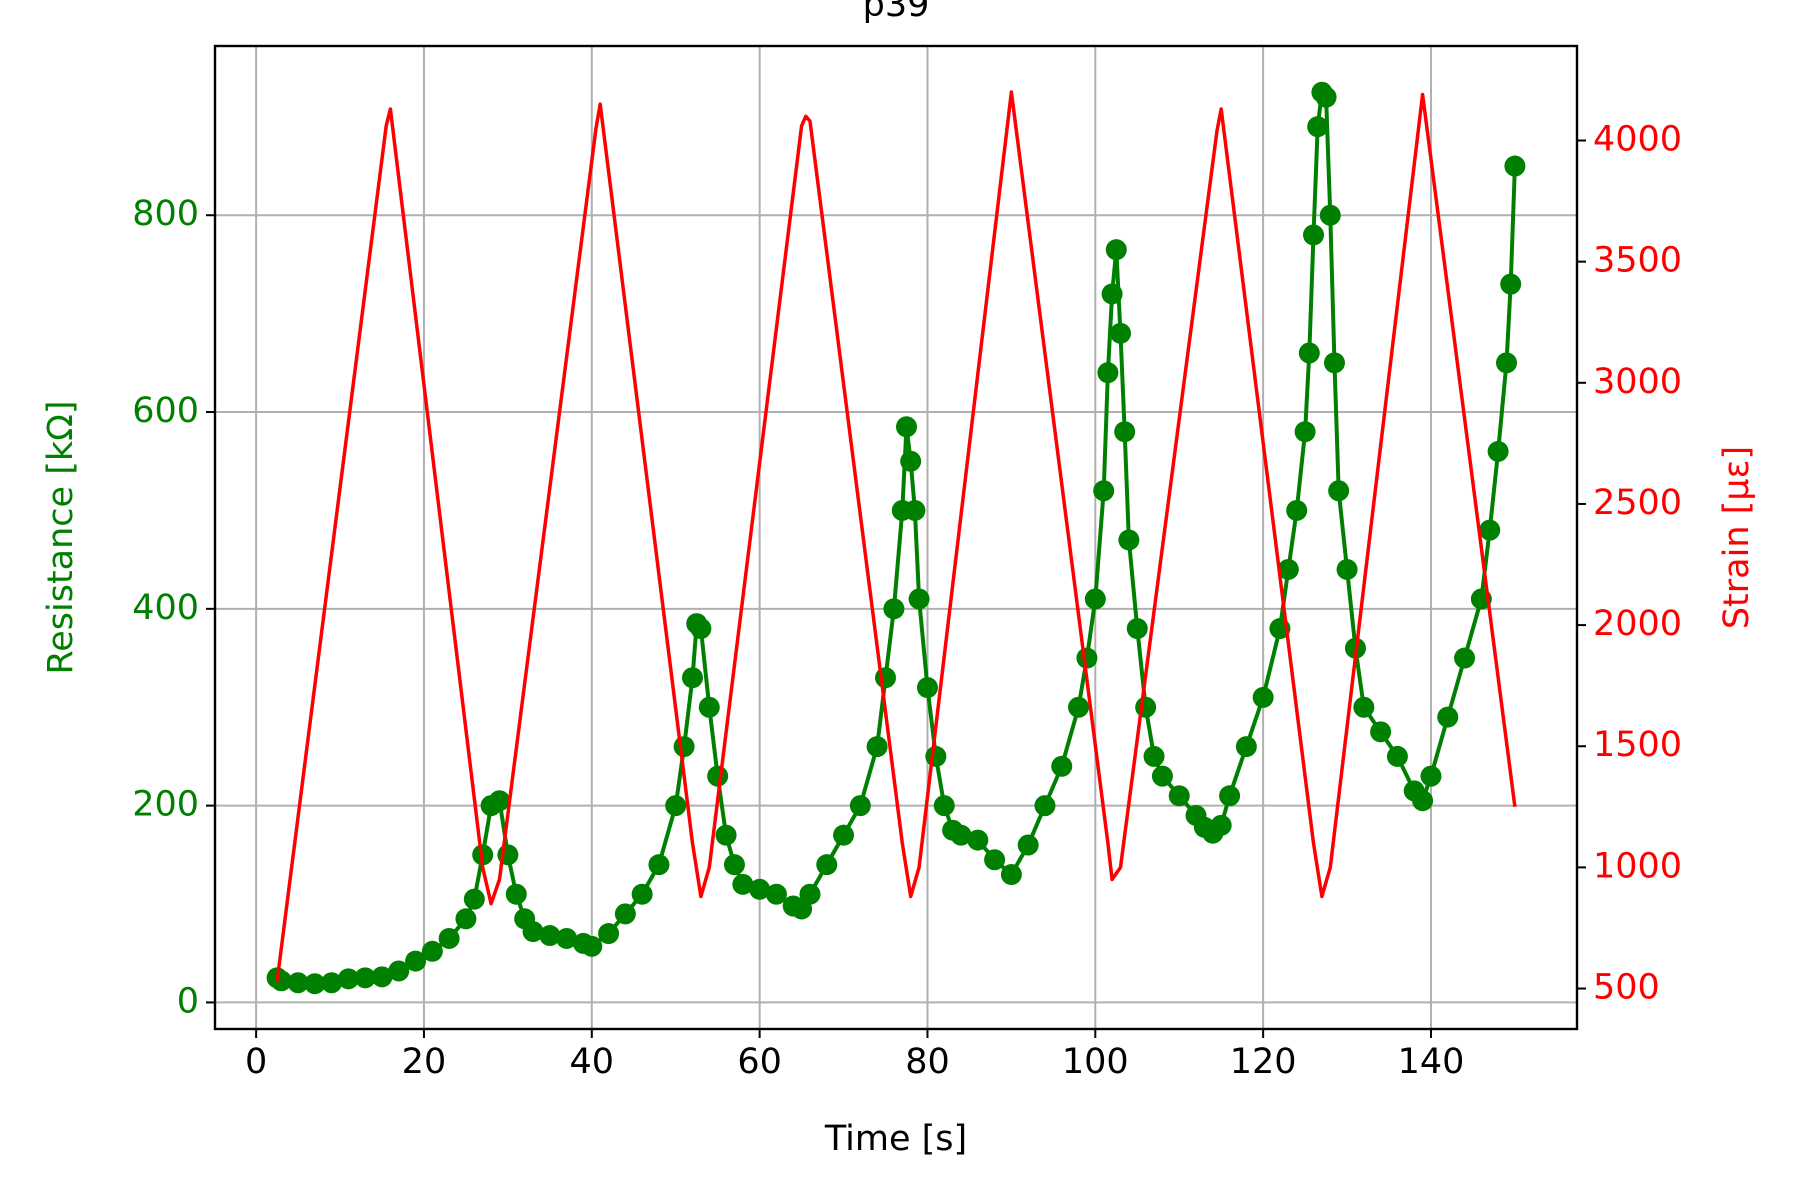 This screenshot has width=1800, height=1200. What do you see at coordinates (1737, 537) in the screenshot?
I see `y2-axis-label: Strain [με]` at bounding box center [1737, 537].